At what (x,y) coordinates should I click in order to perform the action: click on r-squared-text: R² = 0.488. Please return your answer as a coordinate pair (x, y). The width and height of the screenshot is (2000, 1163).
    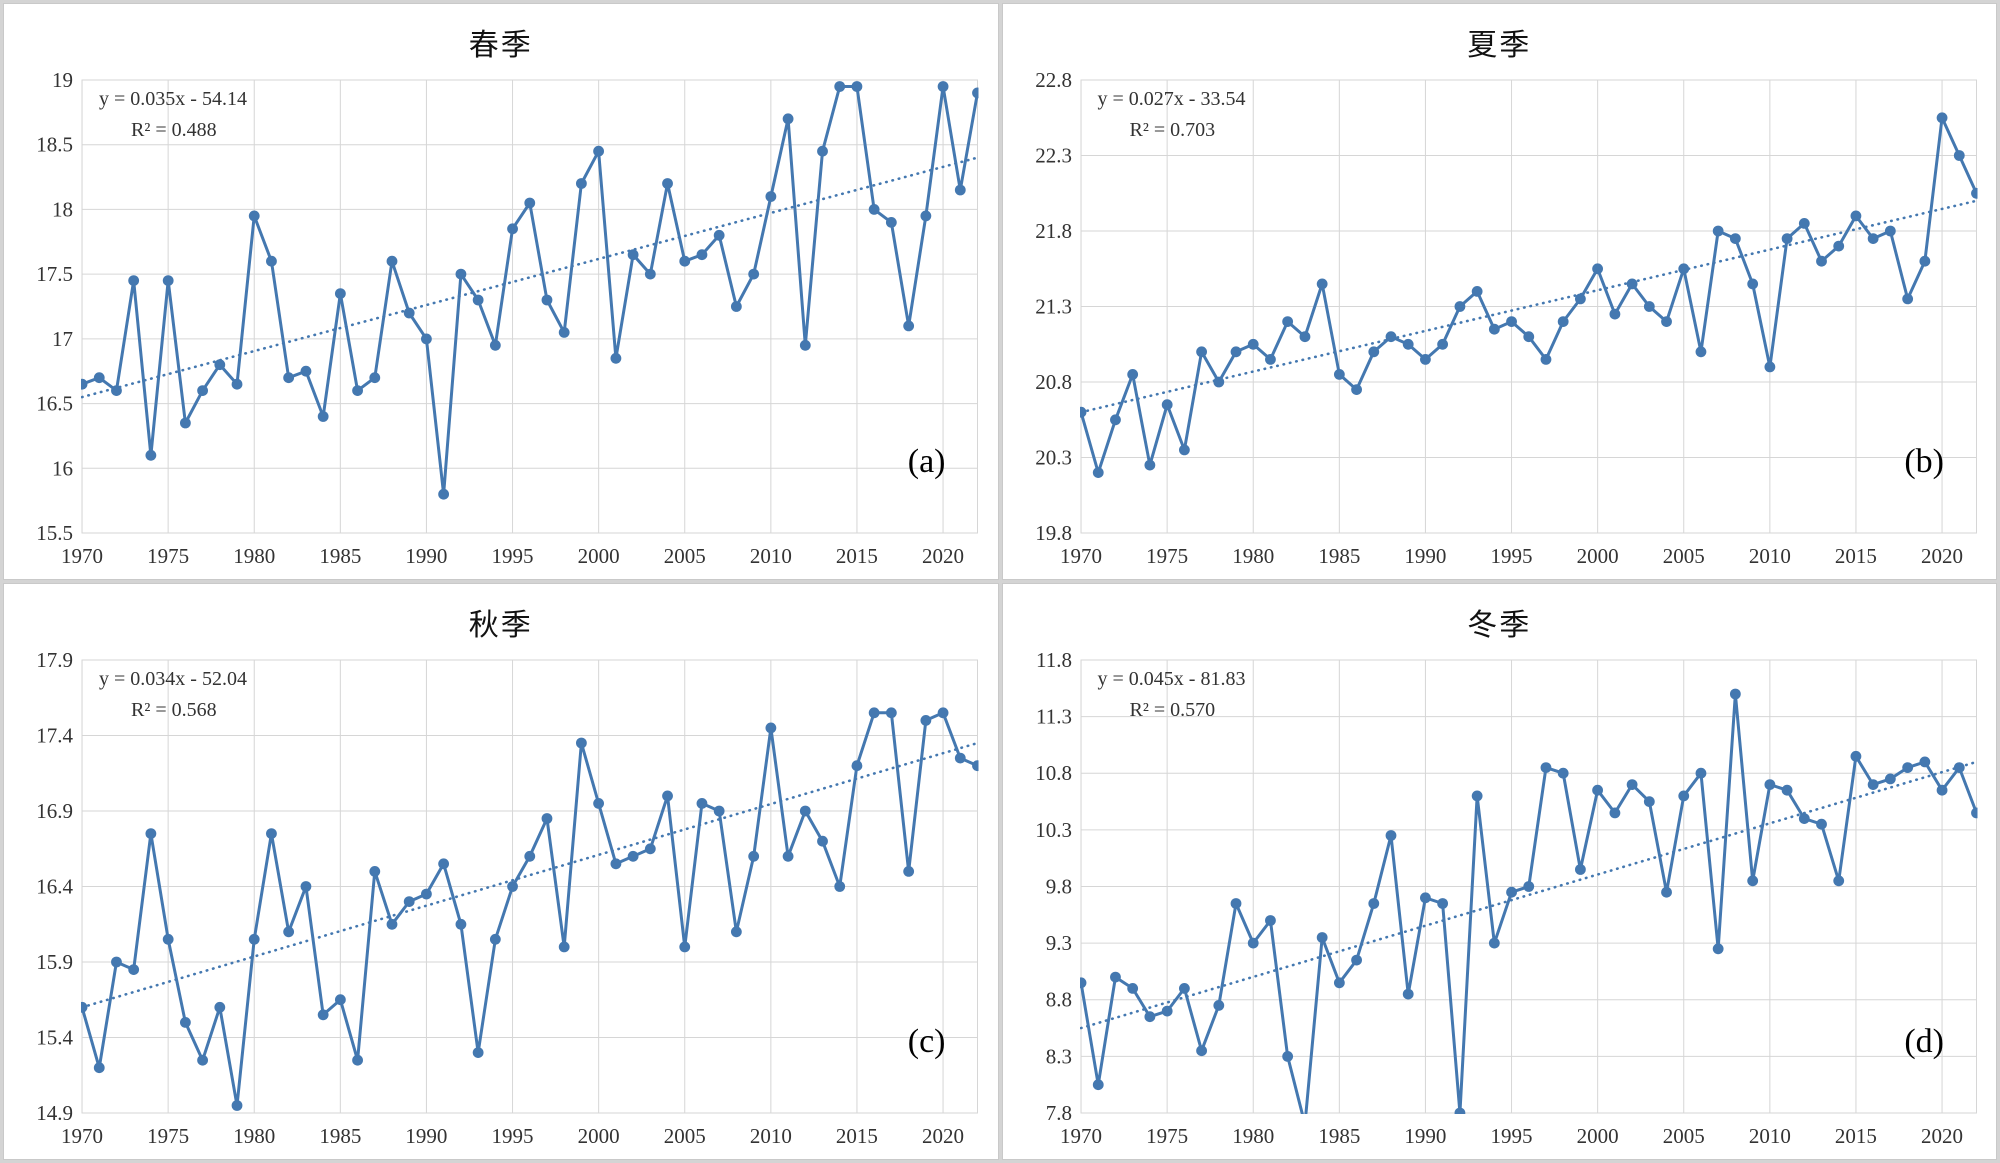
    Looking at the image, I should click on (174, 130).